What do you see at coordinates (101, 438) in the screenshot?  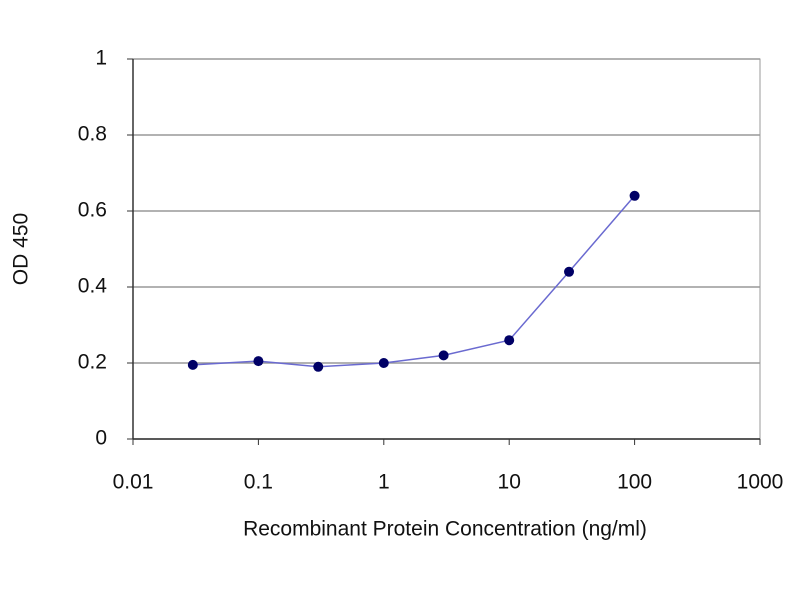 I see `y-tick-label: 0` at bounding box center [101, 438].